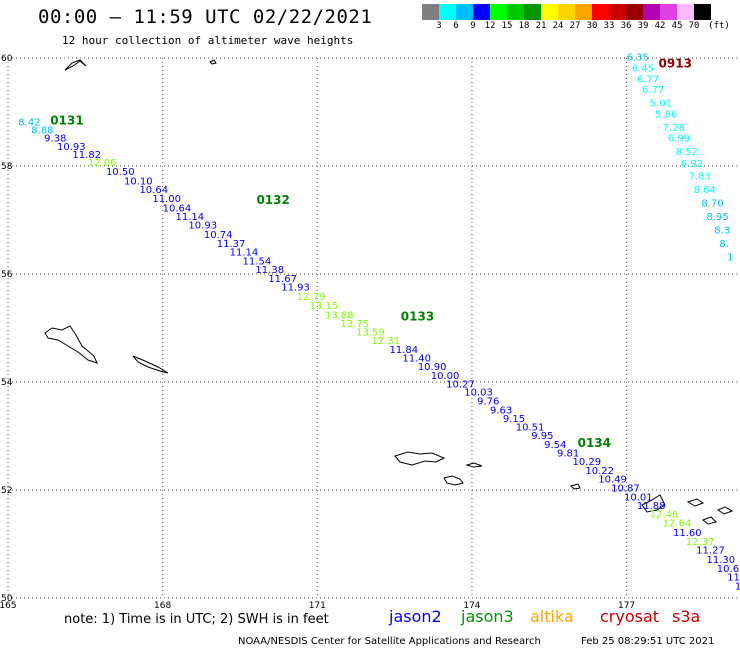 The width and height of the screenshot is (740, 650). I want to click on coastline-islet-c, so click(695, 502).